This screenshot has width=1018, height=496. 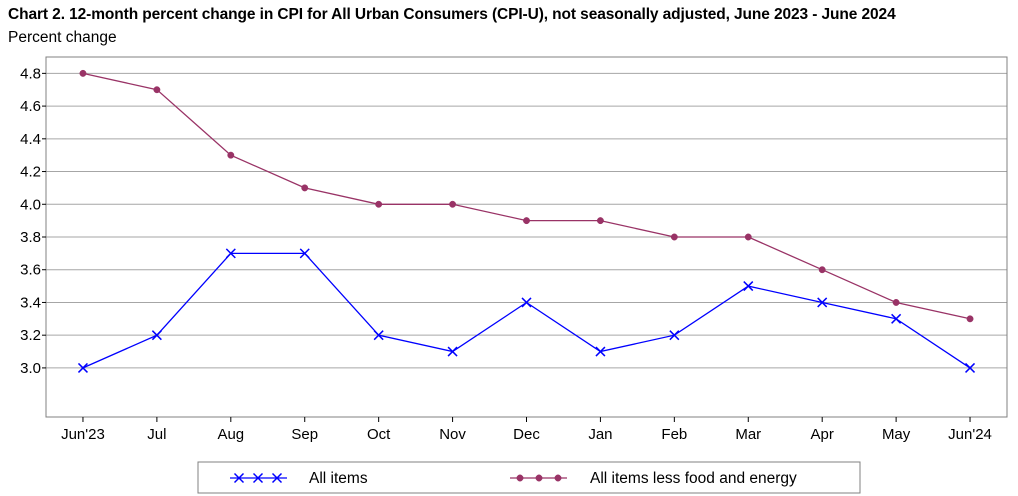 I want to click on y-tick-label: 3.8, so click(x=30, y=237).